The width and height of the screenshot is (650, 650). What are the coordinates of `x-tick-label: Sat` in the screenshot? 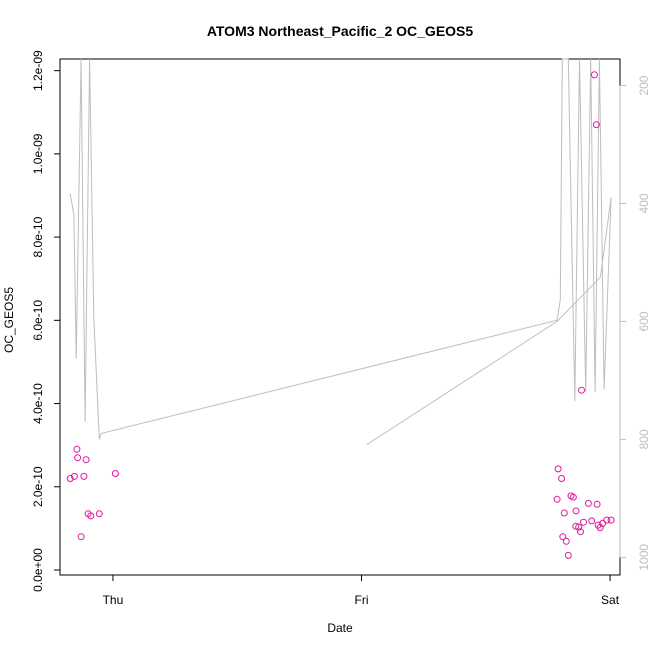 It's located at (610, 600).